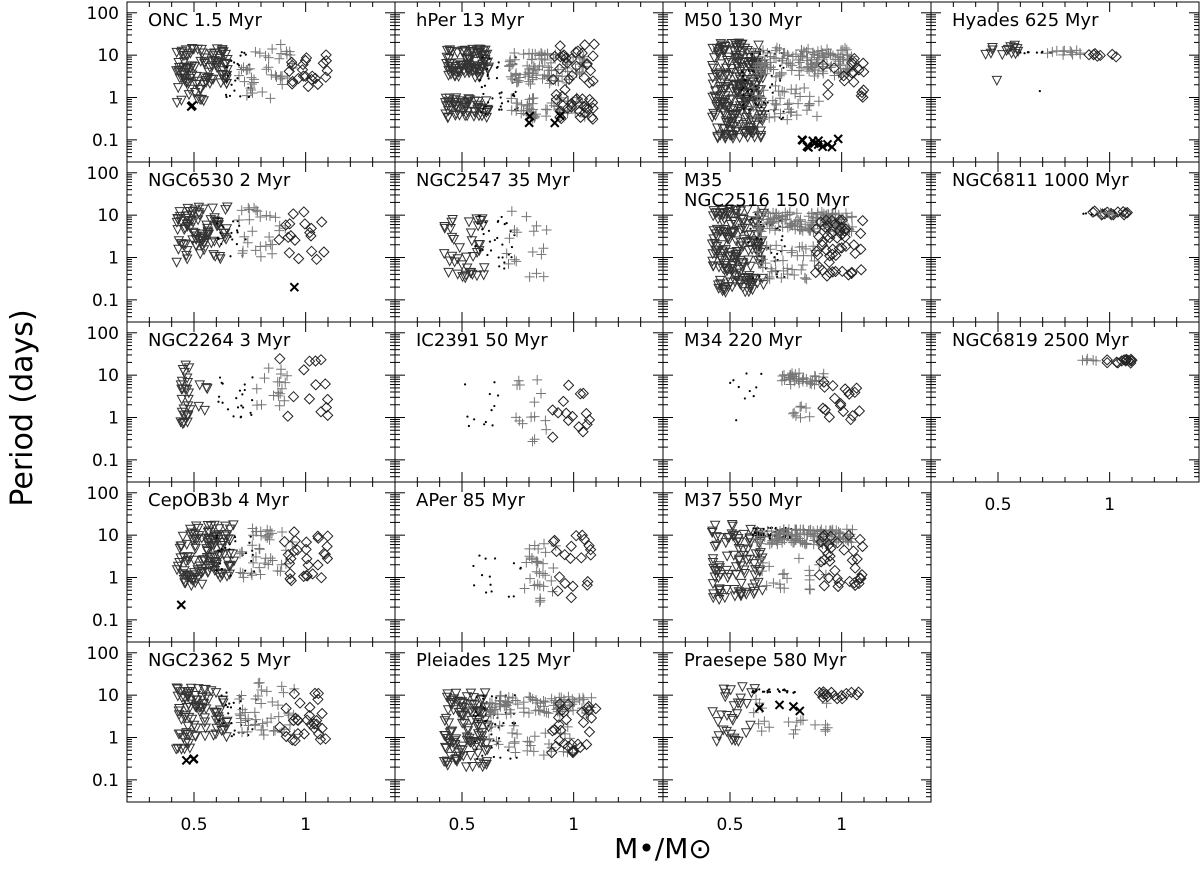 The width and height of the screenshot is (1200, 873). I want to click on y-tick-label: 10, so click(108, 376).